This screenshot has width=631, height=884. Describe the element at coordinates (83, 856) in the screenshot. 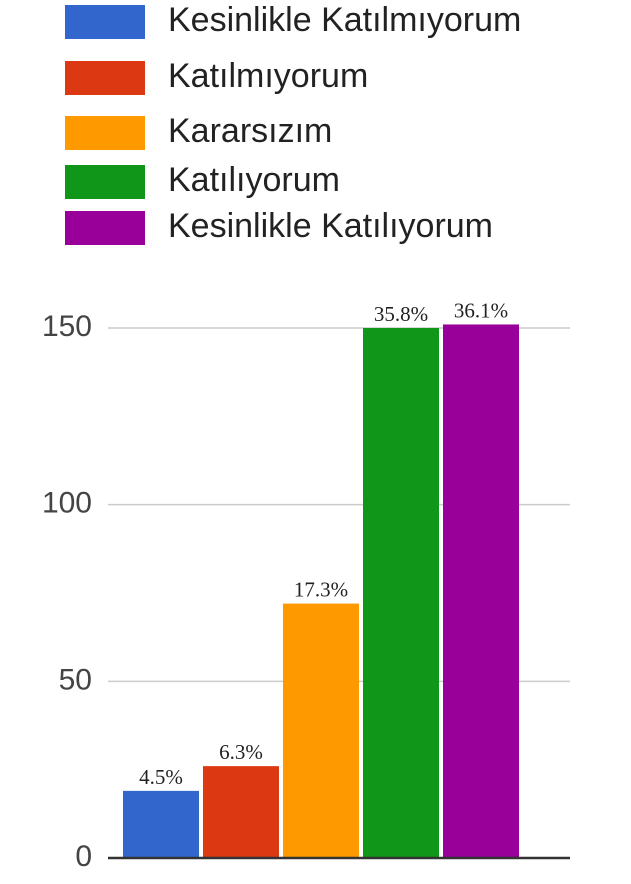

I see `y-tick-label: 0` at that location.